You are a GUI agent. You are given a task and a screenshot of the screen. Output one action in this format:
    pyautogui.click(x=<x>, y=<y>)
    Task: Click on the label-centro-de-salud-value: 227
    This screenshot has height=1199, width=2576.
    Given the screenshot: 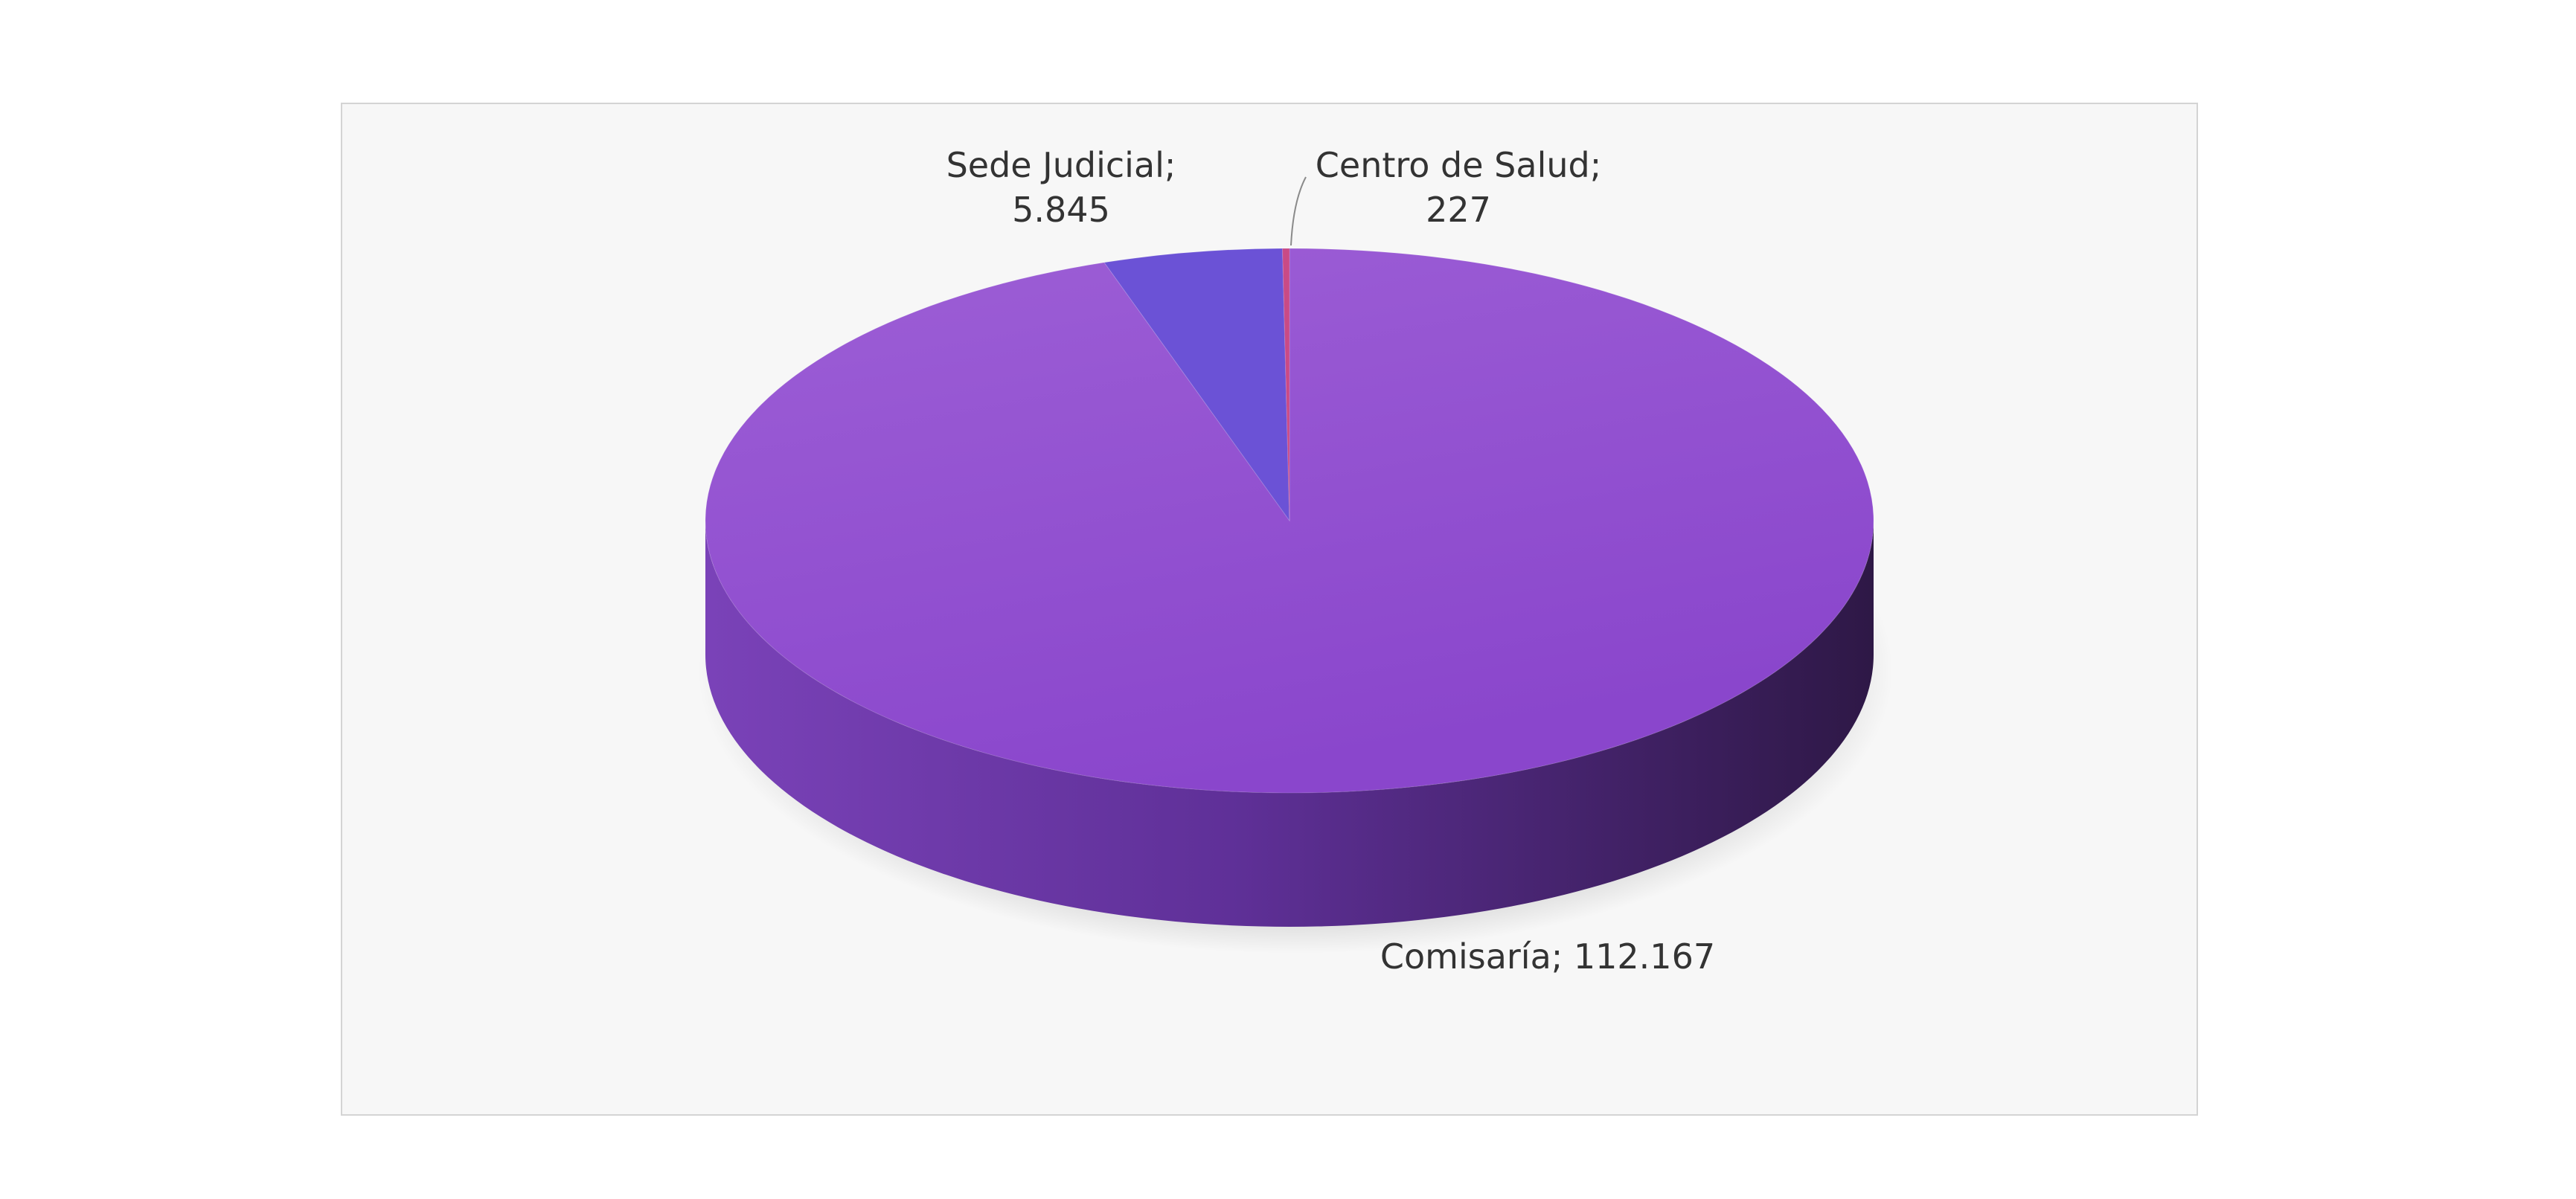 What is the action you would take?
    pyautogui.click(x=1458, y=210)
    